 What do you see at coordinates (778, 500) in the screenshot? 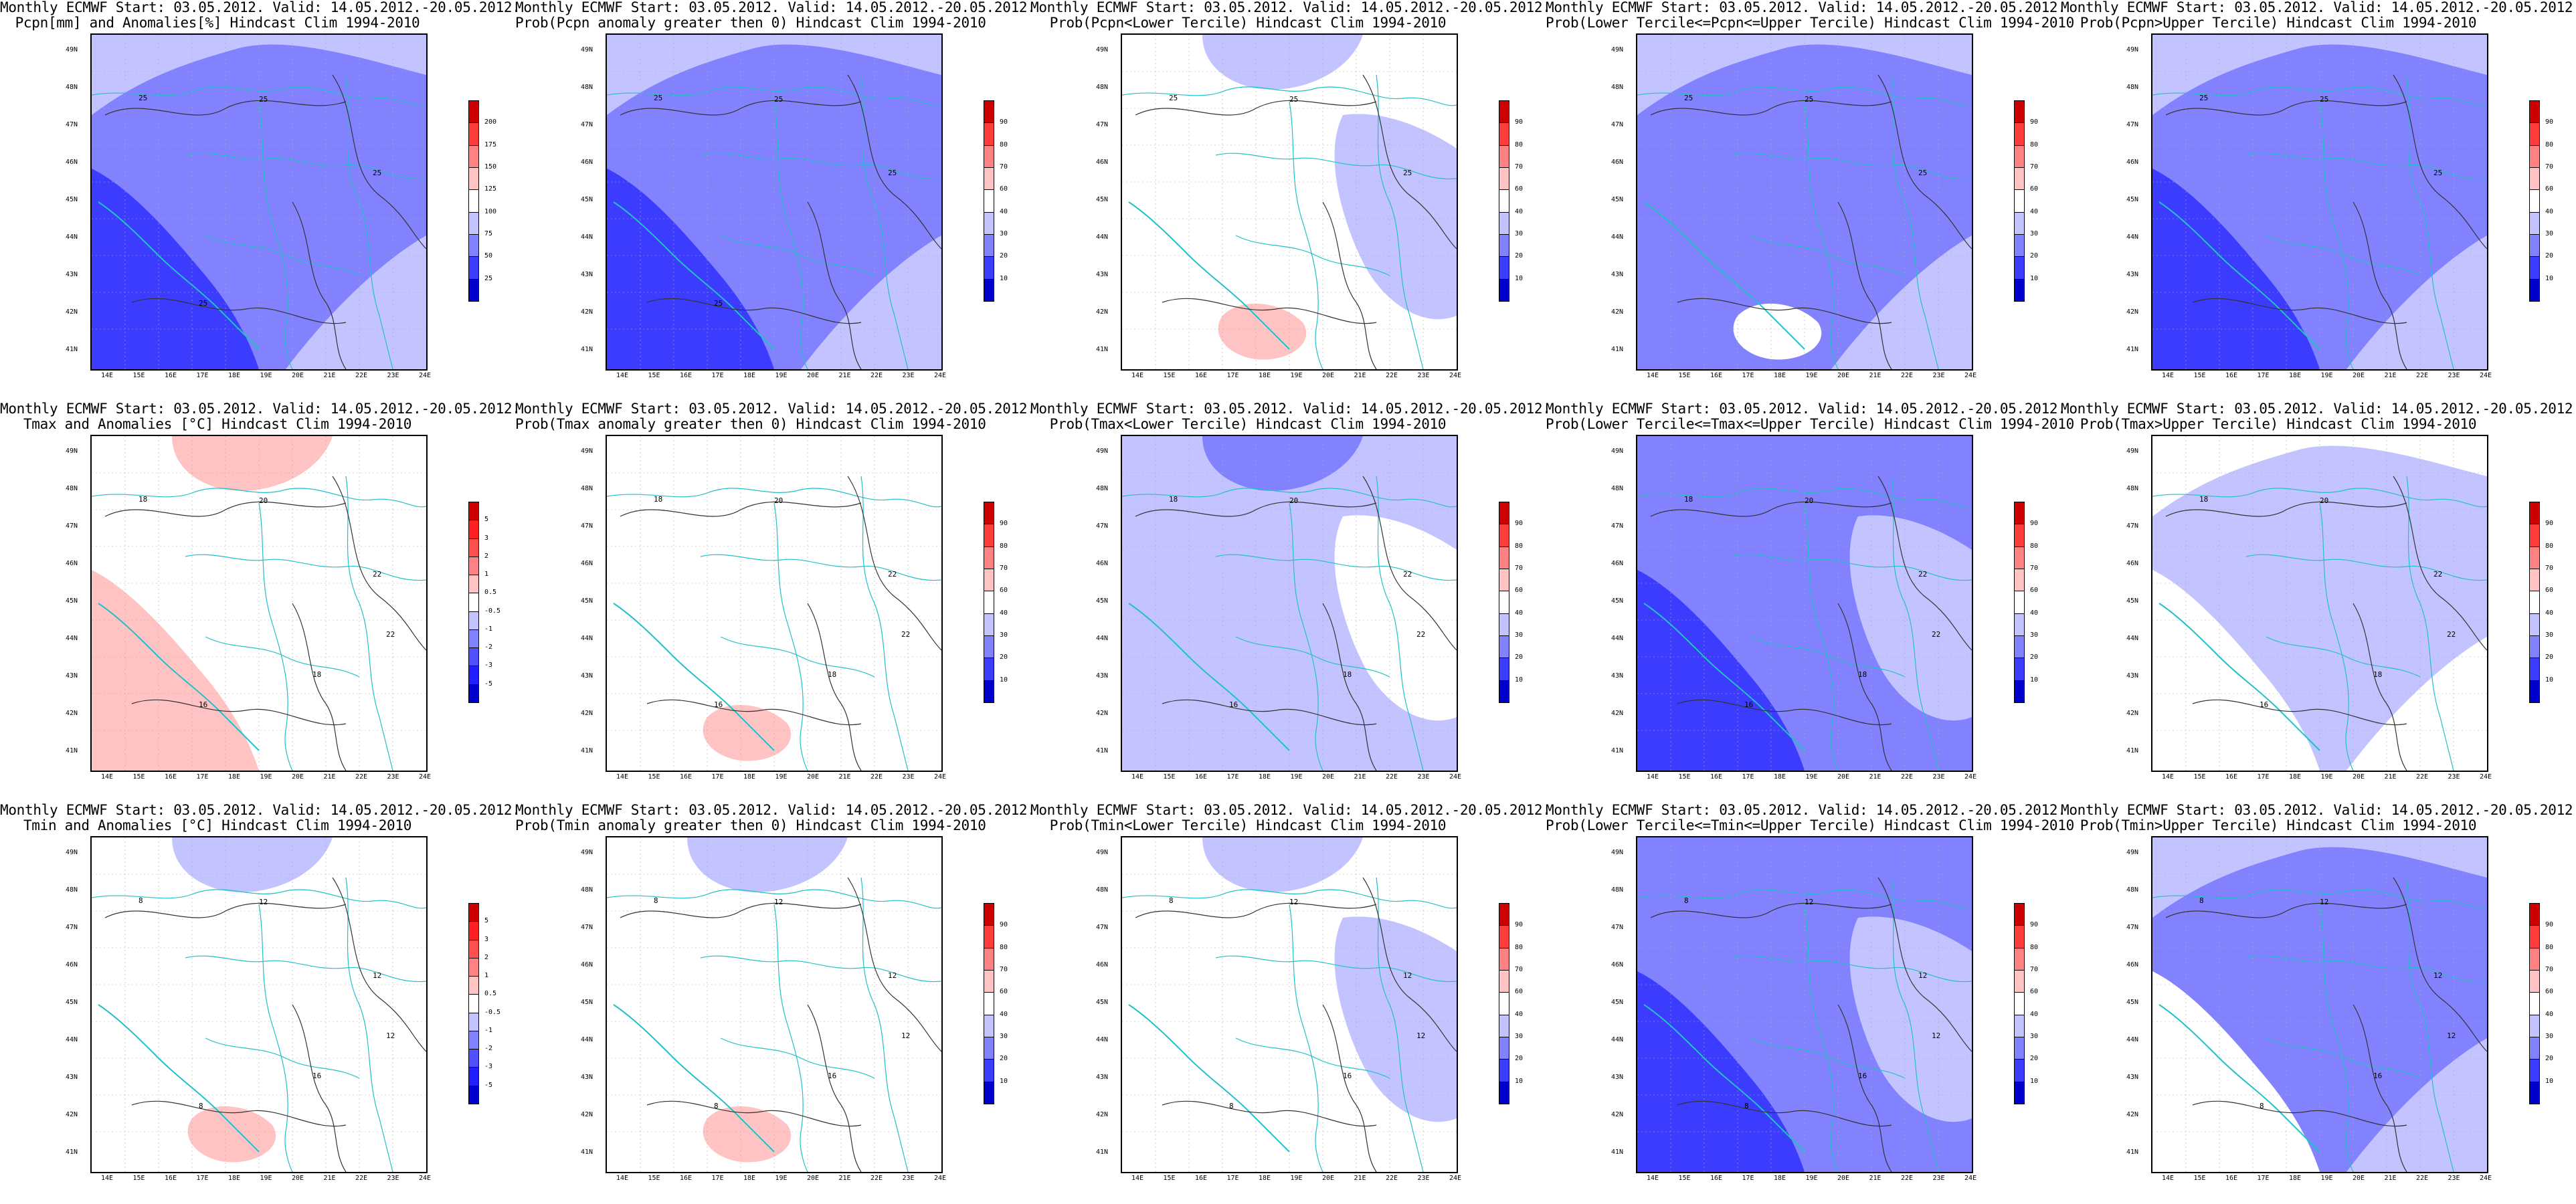
I see `contour-label: 20` at bounding box center [778, 500].